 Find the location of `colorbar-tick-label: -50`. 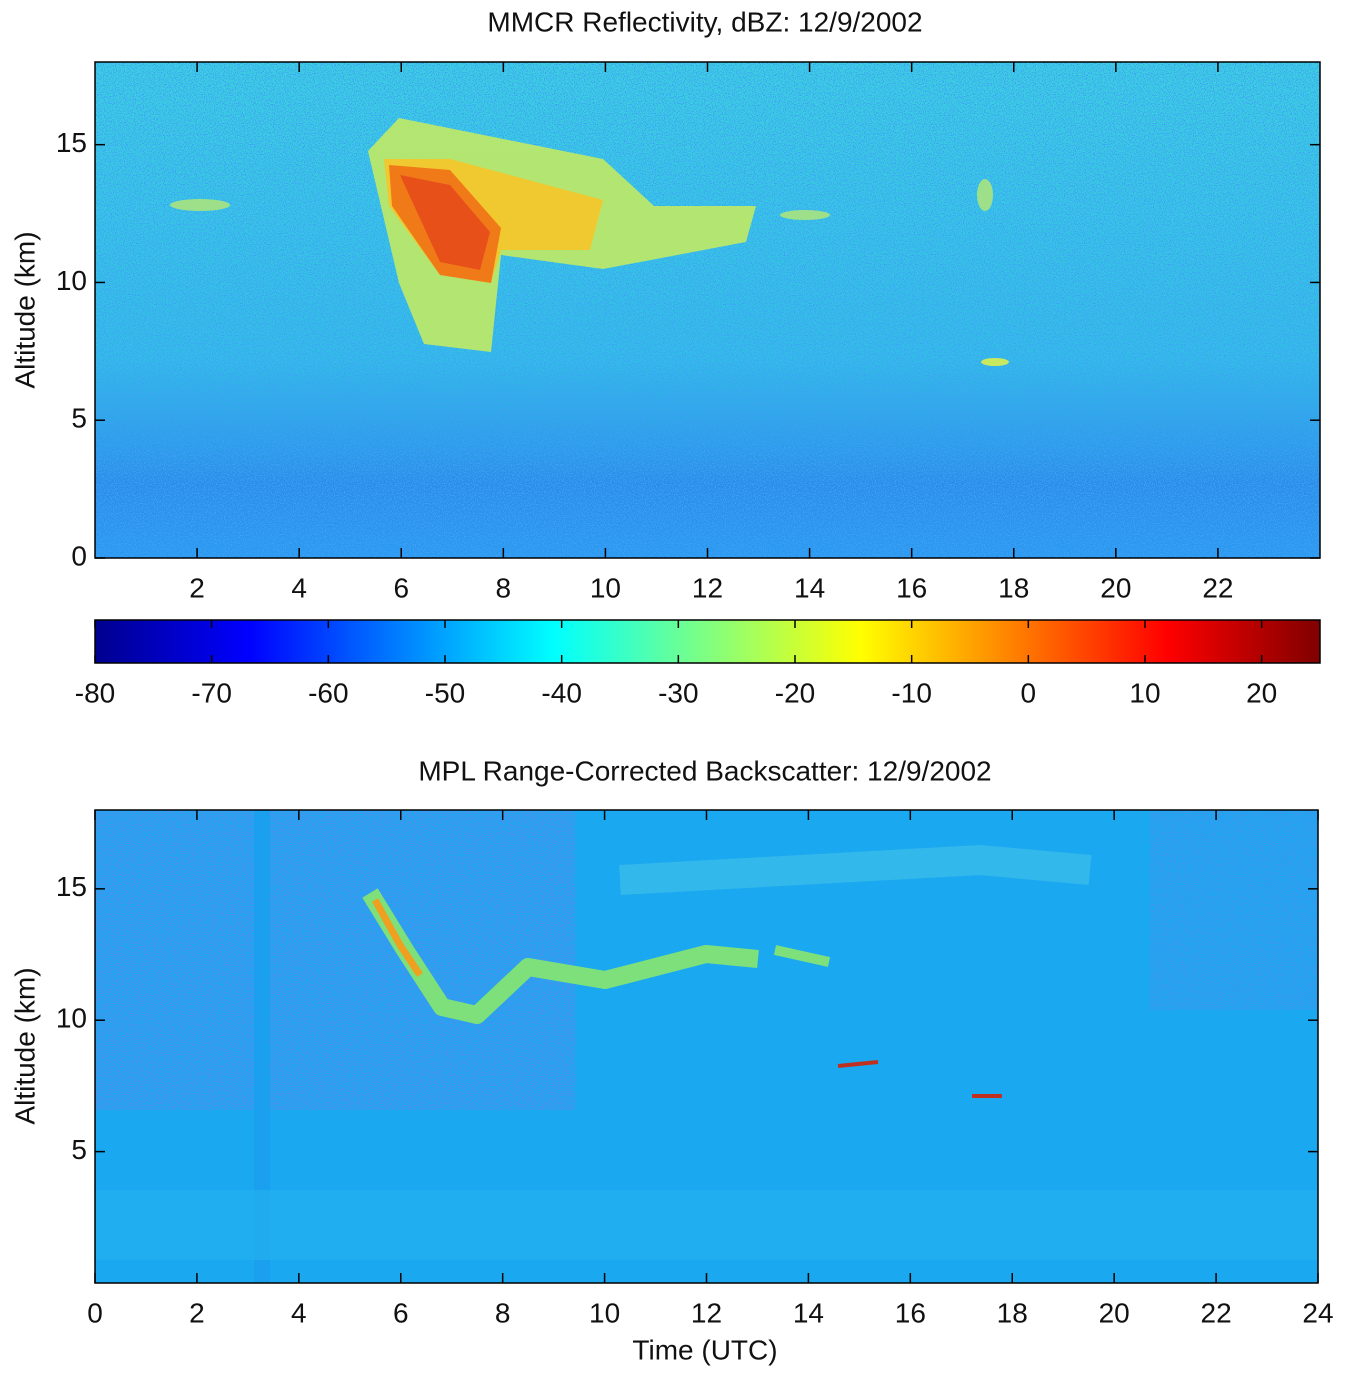

colorbar-tick-label: -50 is located at coordinates (445, 692).